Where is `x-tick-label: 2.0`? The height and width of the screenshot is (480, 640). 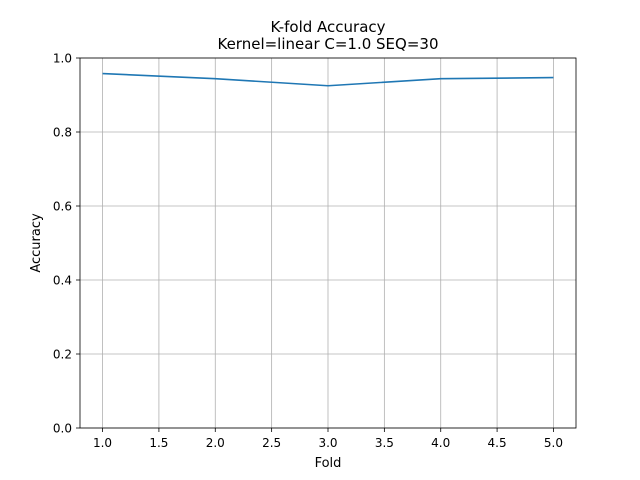 x-tick-label: 2.0 is located at coordinates (215, 443).